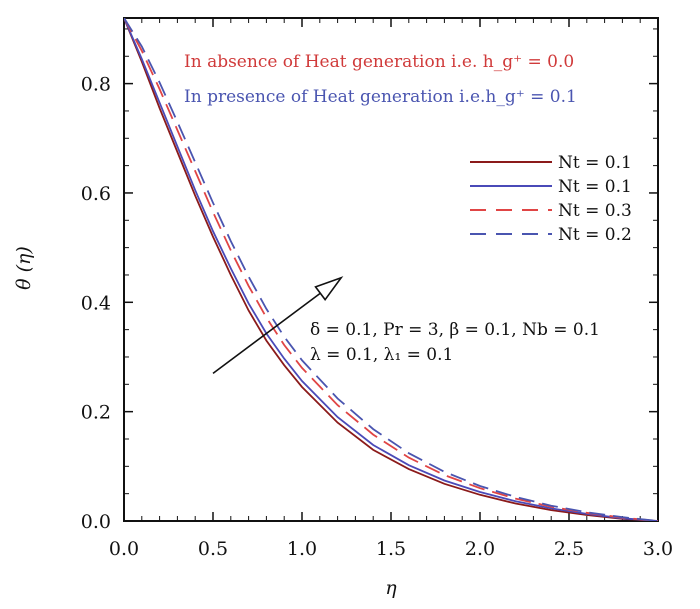 The width and height of the screenshot is (700, 609). What do you see at coordinates (96, 522) in the screenshot?
I see `y-tick-label: 0.0` at bounding box center [96, 522].